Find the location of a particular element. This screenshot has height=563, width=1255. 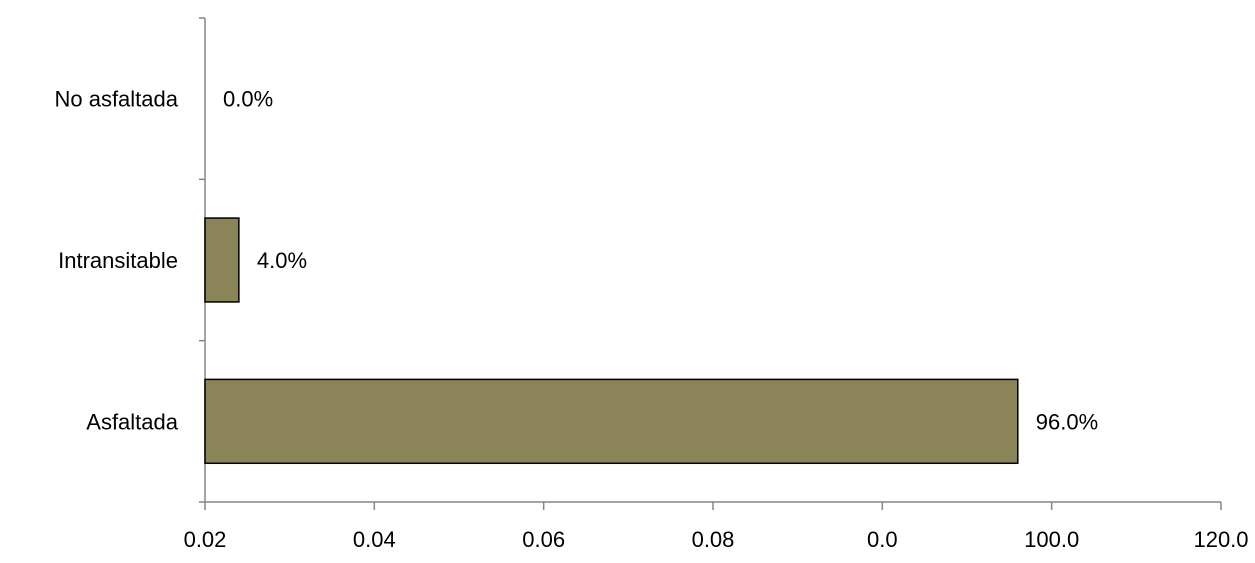

x-tick-label: 0.02 is located at coordinates (205, 539).